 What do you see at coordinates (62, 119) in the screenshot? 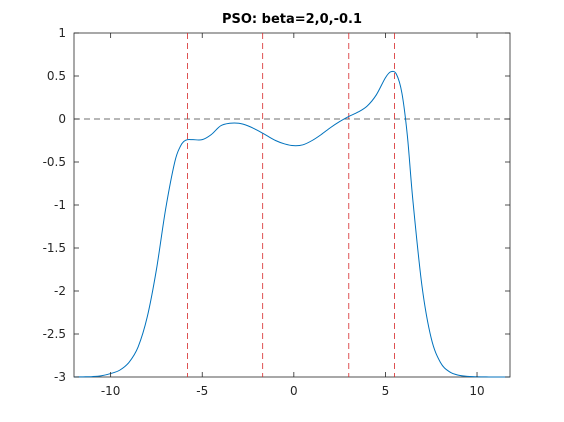
I see `y-tick-label: 0` at bounding box center [62, 119].